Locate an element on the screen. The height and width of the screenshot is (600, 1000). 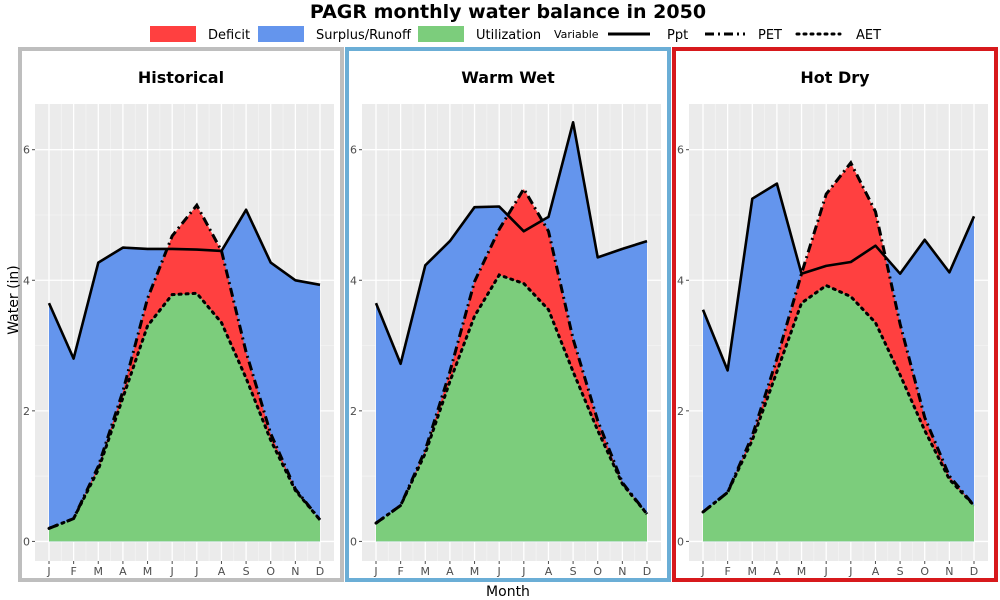
legend-line-title: Variable is located at coordinates (576, 34).